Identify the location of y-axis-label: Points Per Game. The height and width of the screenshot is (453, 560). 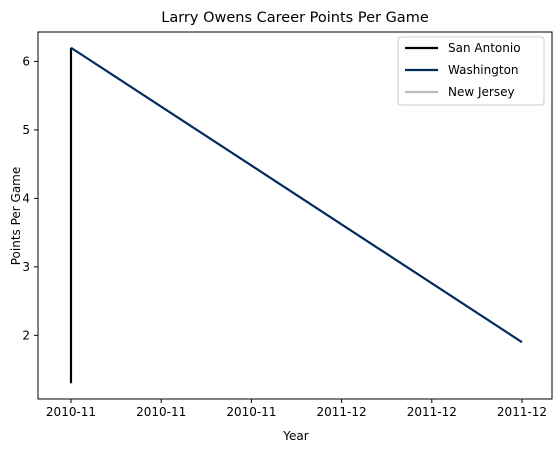
(16, 216).